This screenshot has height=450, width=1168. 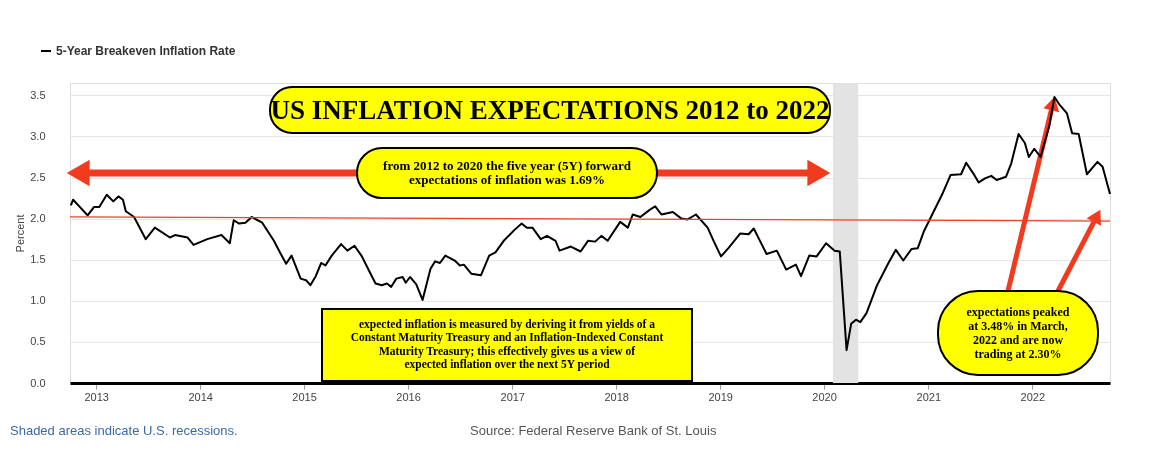 I want to click on y-tick-label: 3.5, so click(x=38, y=94).